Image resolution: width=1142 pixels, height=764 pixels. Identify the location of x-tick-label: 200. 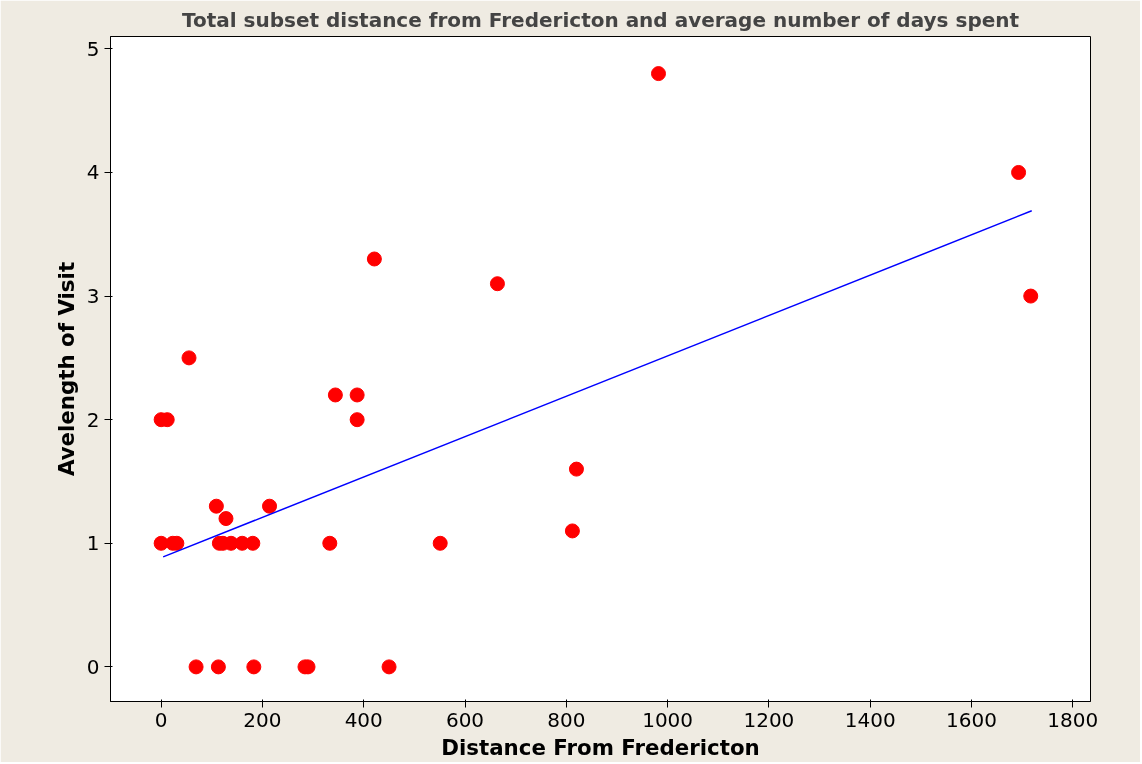
(262, 719).